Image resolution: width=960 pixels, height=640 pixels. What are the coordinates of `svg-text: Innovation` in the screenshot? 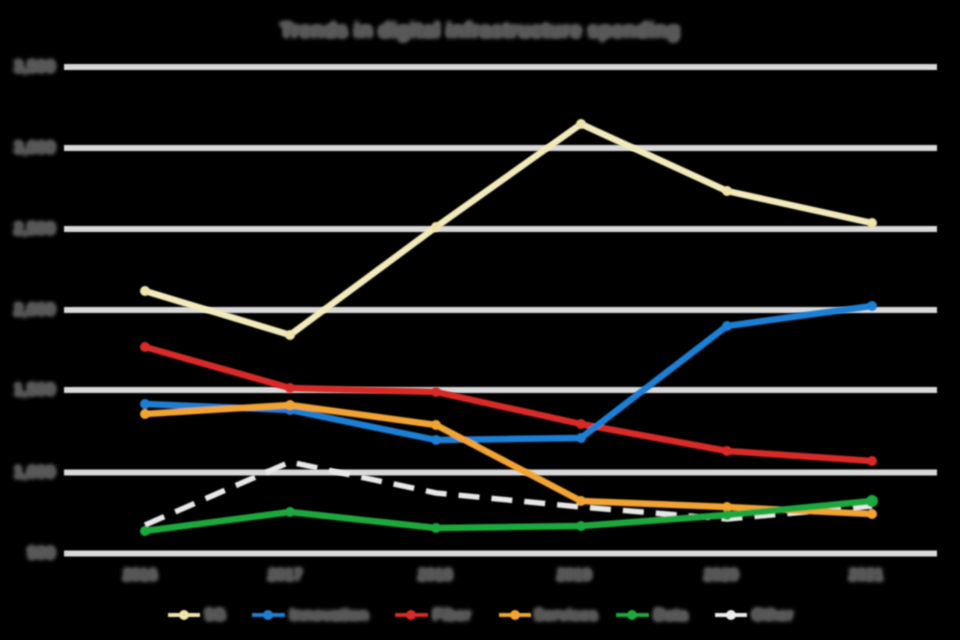 It's located at (329, 615).